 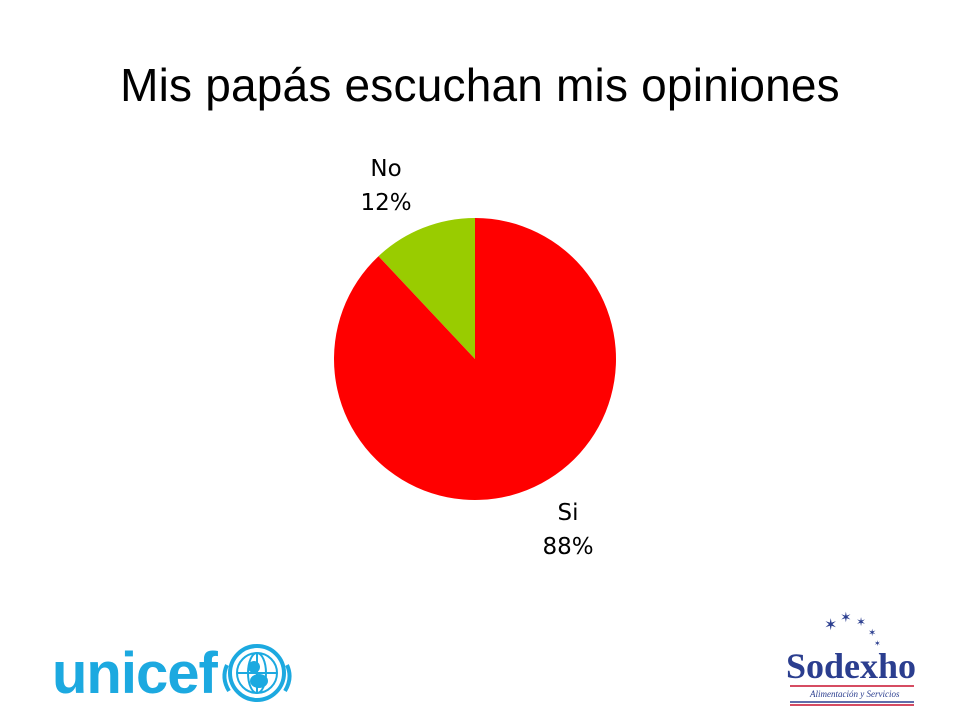 I want to click on pie-percent-no: 12%, so click(x=385, y=203).